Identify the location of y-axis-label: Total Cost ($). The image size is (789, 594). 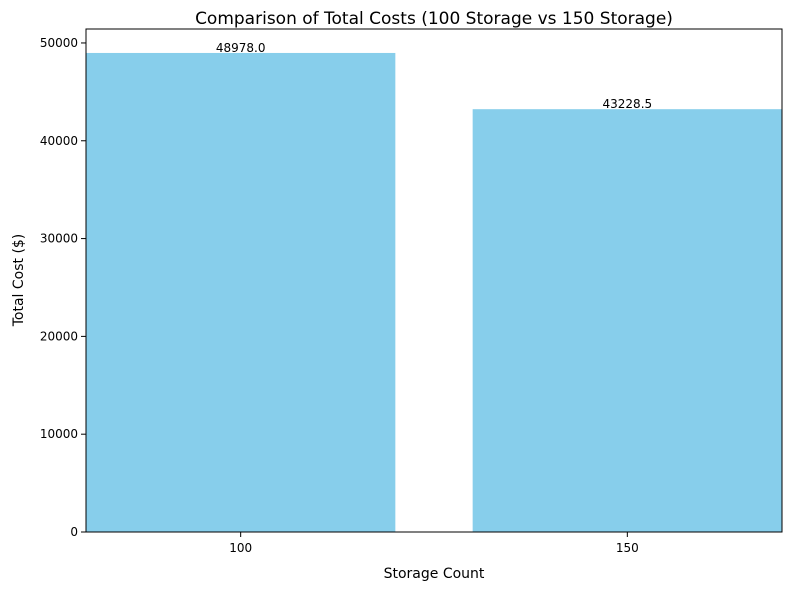
(19, 281).